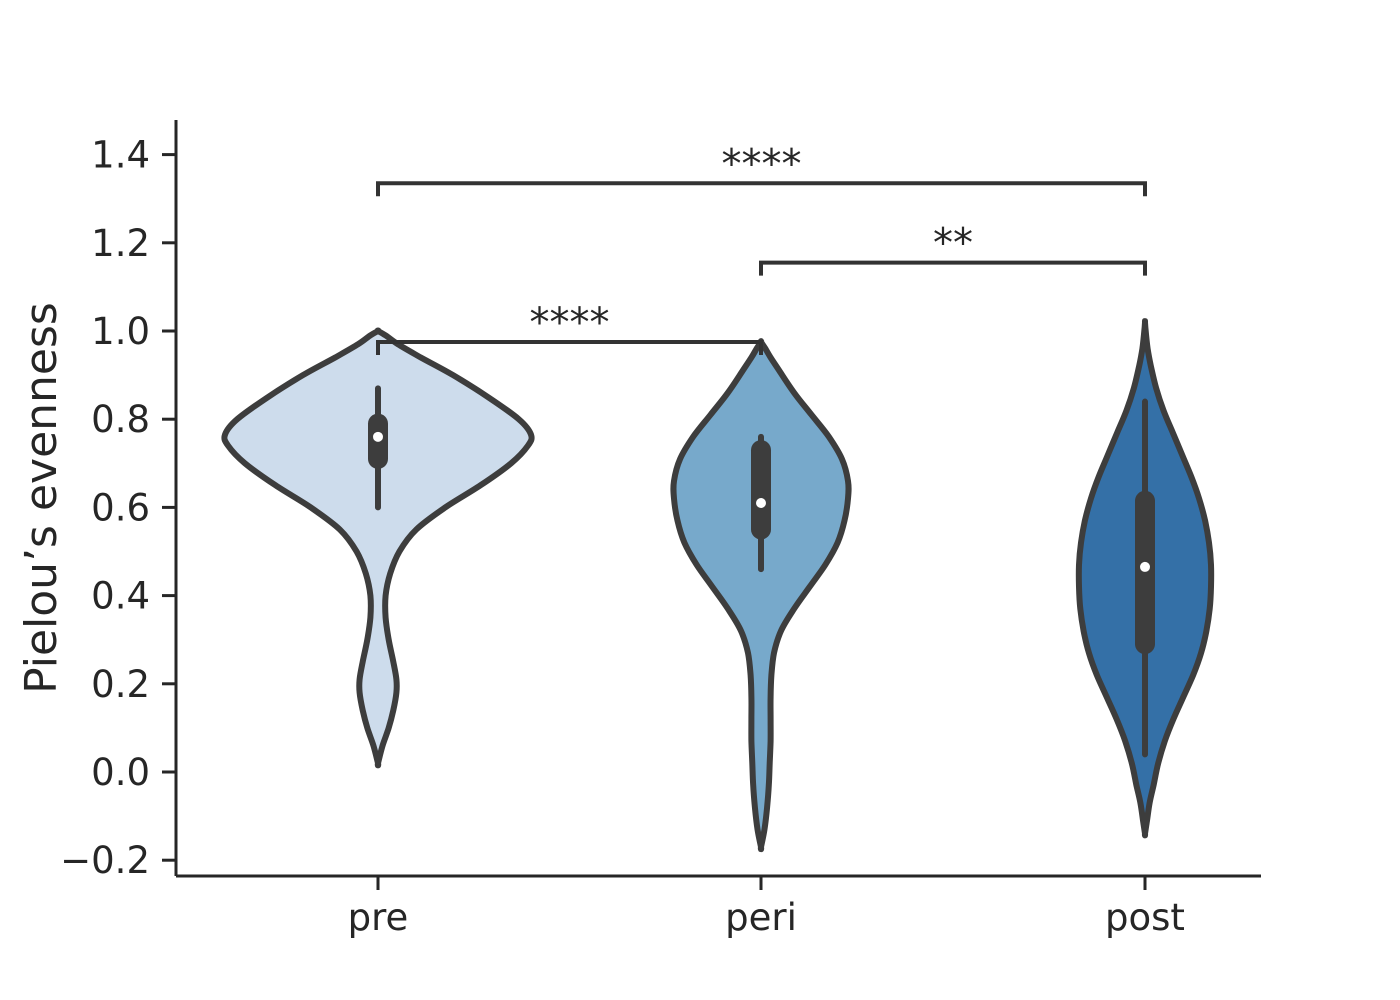  Describe the element at coordinates (1145, 917) in the screenshot. I see `x-tick-label-post: post` at that location.